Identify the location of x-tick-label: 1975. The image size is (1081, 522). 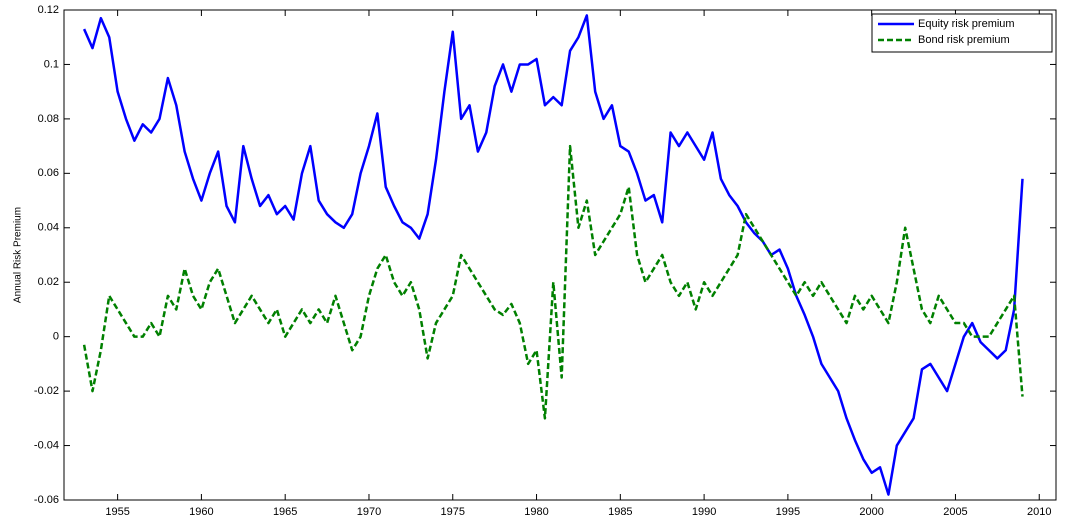
(453, 512).